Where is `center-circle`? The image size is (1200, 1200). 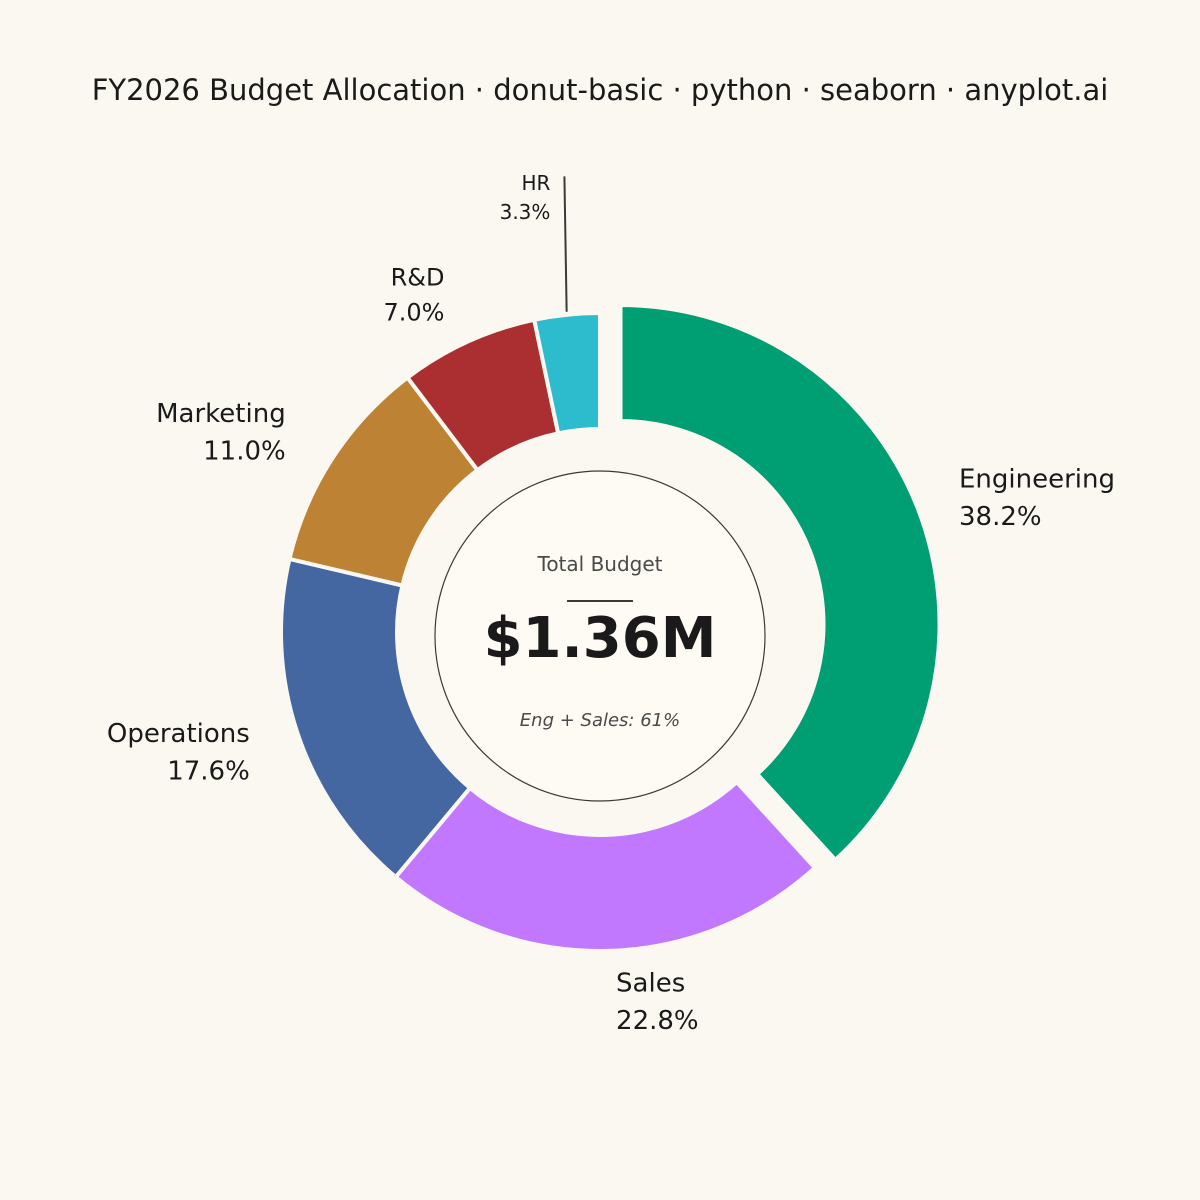
center-circle is located at coordinates (600, 636).